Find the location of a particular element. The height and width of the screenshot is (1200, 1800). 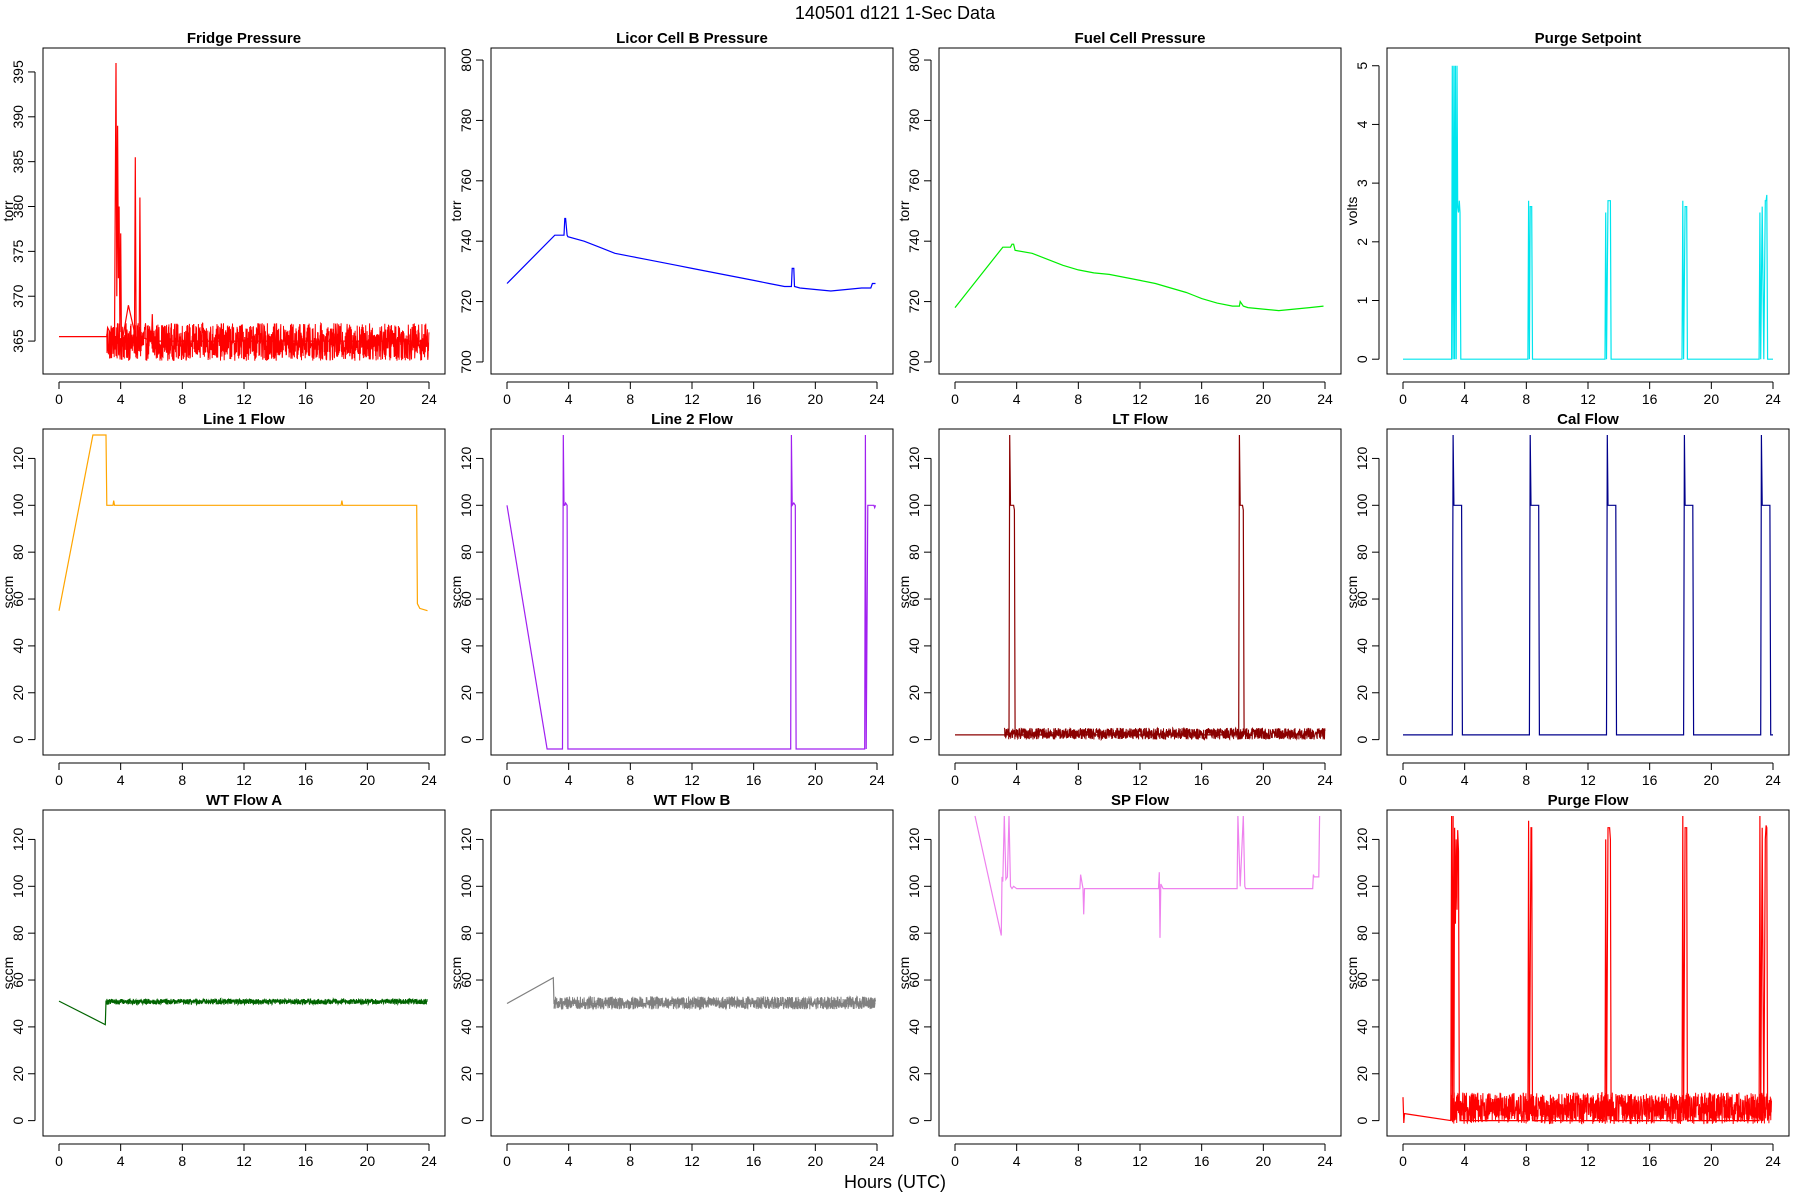

y-tick-label: 4 is located at coordinates (1362, 124).